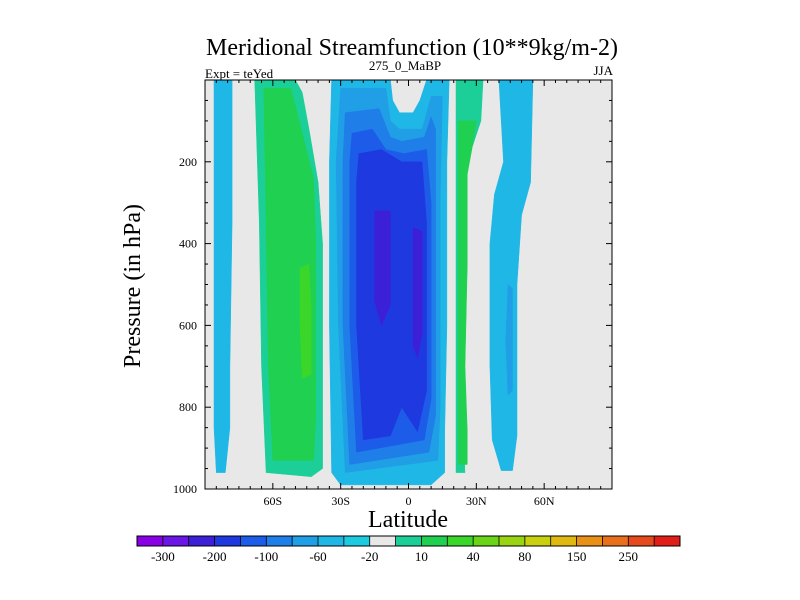 The height and width of the screenshot is (600, 800). I want to click on right-string: JJA, so click(603, 70).